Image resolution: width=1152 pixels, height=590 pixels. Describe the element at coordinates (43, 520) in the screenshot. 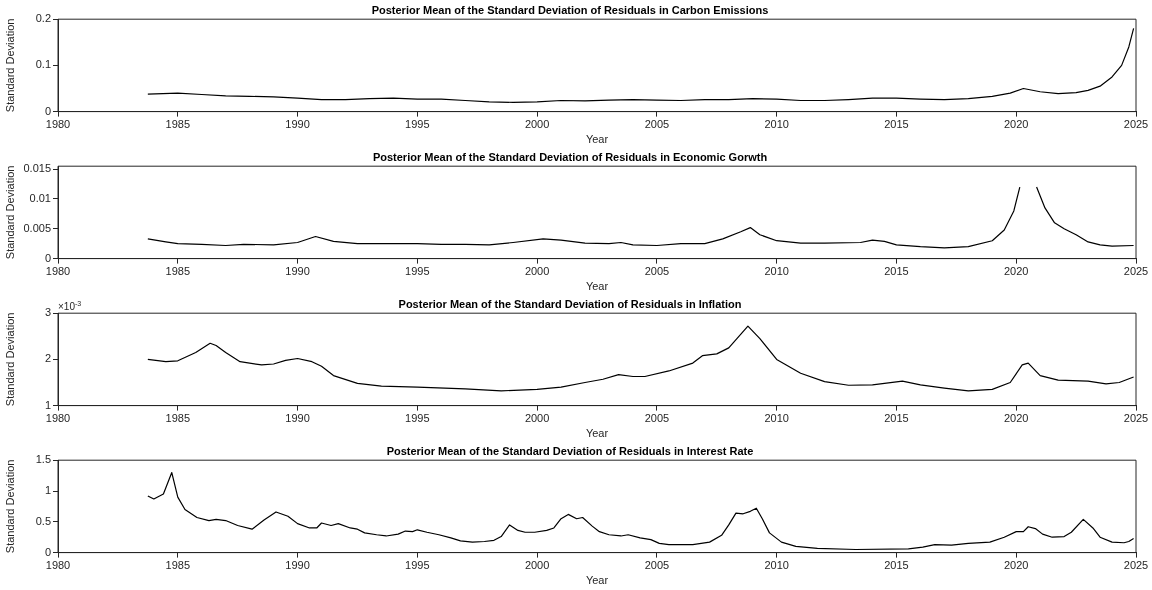

I see `y-tick-label: 0.5` at that location.